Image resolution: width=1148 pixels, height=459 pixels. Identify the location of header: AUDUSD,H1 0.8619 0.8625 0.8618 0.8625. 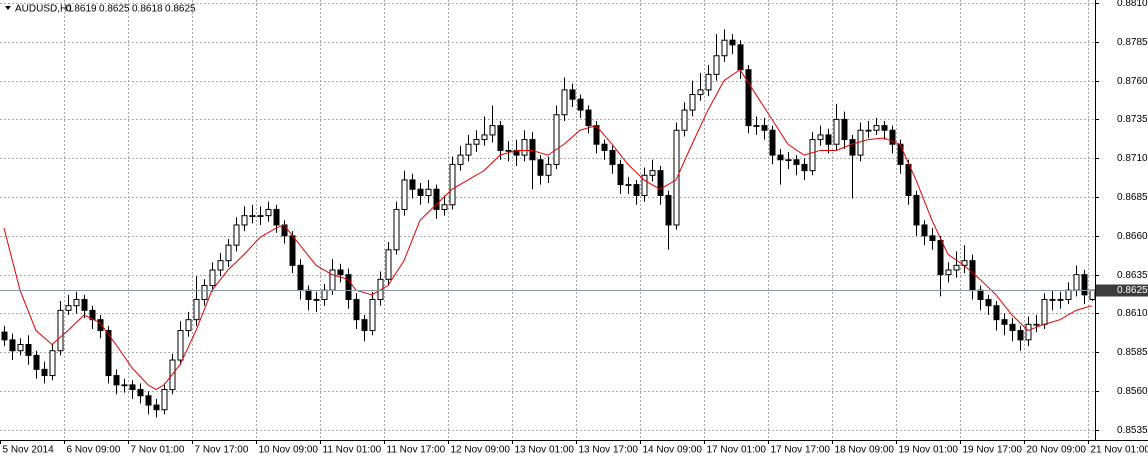
(100, 9).